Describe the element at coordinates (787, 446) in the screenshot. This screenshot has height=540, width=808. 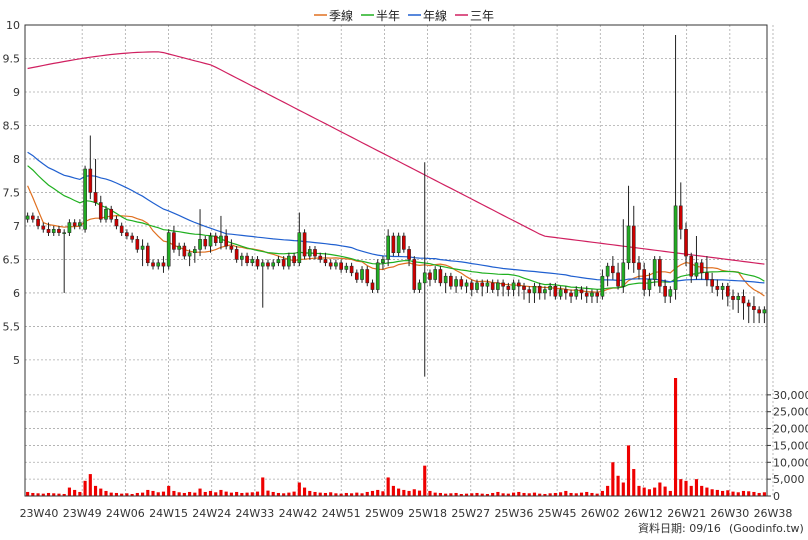
I see `volume-axis: 0 5,000 10,000 15,000 20,000 25,000 30,000` at that location.